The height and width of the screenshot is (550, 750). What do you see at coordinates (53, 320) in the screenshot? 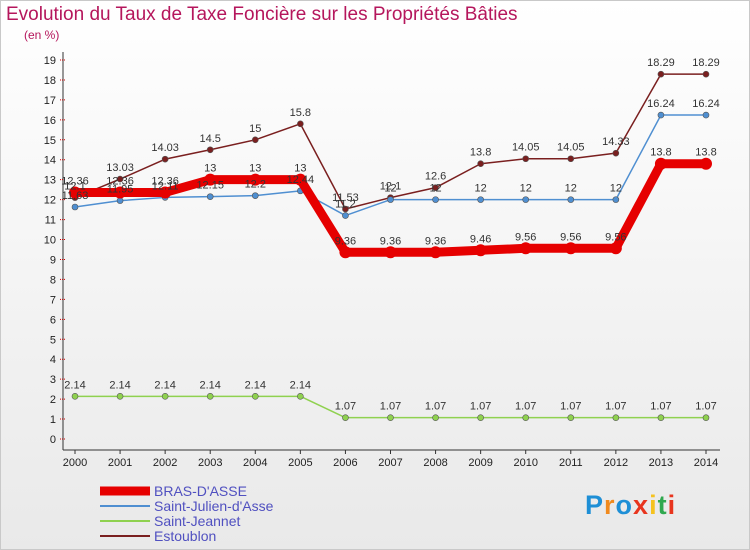
I see `y-tick-label: 6` at bounding box center [53, 320].